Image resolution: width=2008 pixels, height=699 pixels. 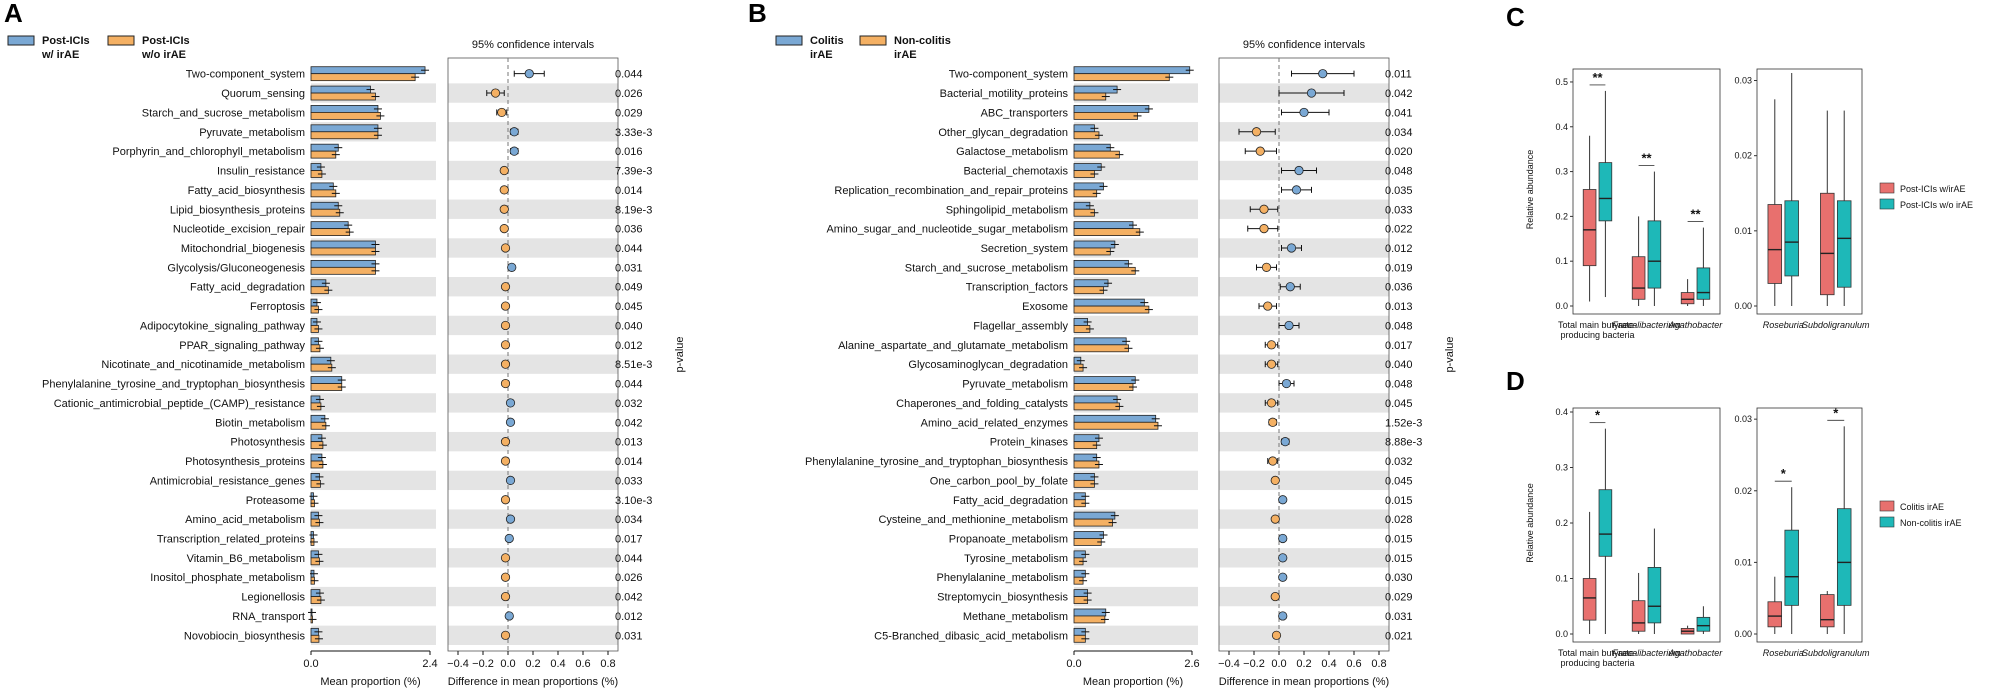 I want to click on panel-a-category-label: Antimicrobial_resistance_genes, so click(x=228, y=481).